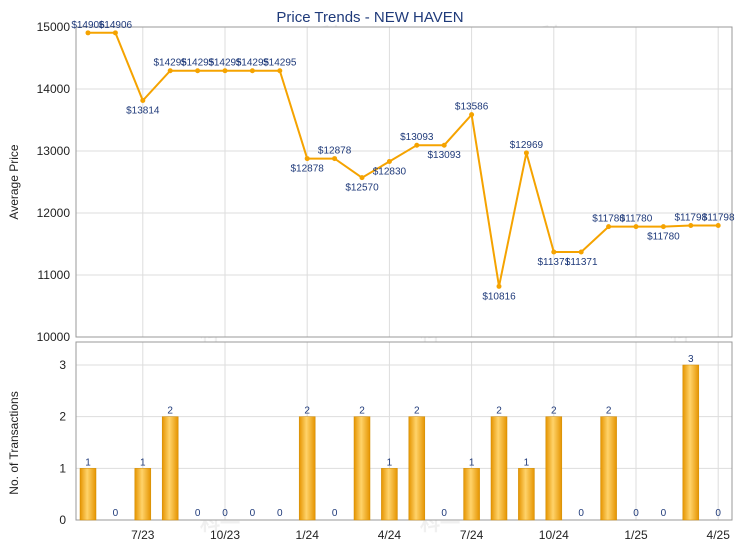 This screenshot has height=550, width=740. Describe the element at coordinates (308, 535) in the screenshot. I see `x-tick-label: 1/24` at that location.